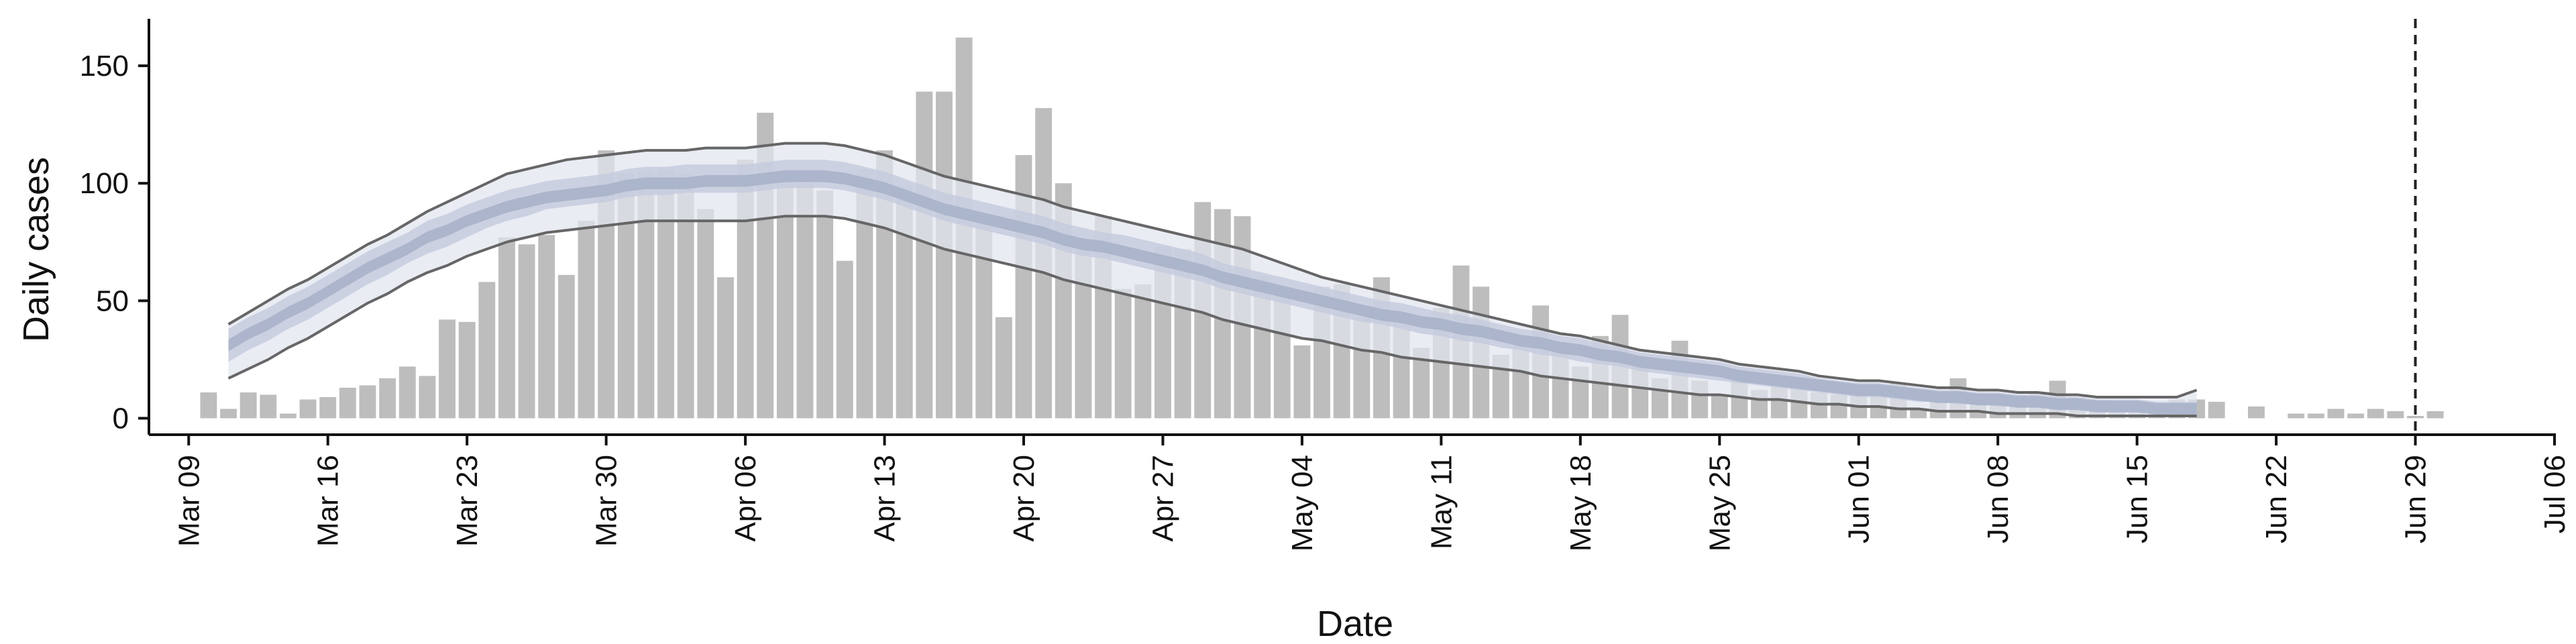 The image size is (2576, 644). Describe the element at coordinates (1859, 499) in the screenshot. I see `x-tick-label: Jun 01` at that location.